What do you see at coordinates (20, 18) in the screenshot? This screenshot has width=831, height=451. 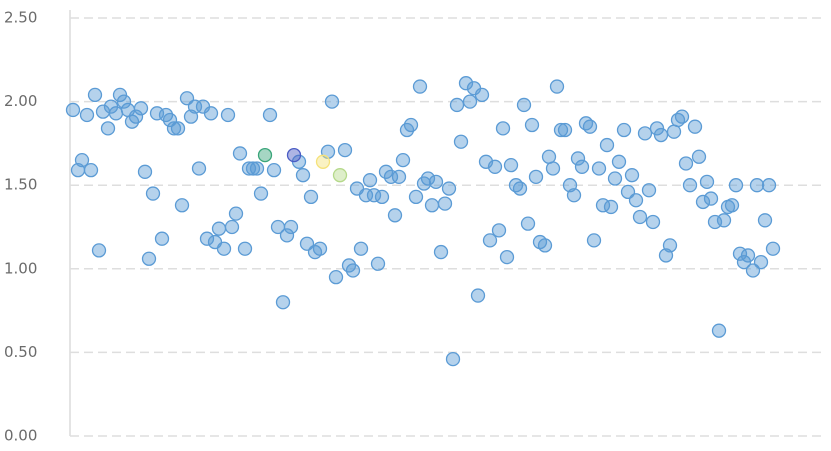 I see `y-tick-label: 2.50` at bounding box center [20, 18].